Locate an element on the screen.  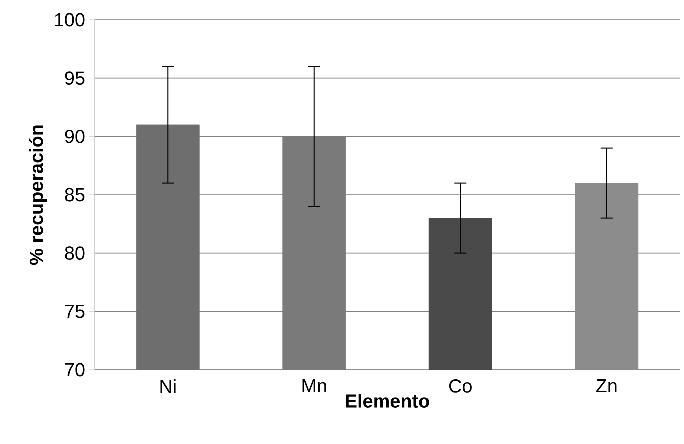
y-tick-label: 80 is located at coordinates (75, 253).